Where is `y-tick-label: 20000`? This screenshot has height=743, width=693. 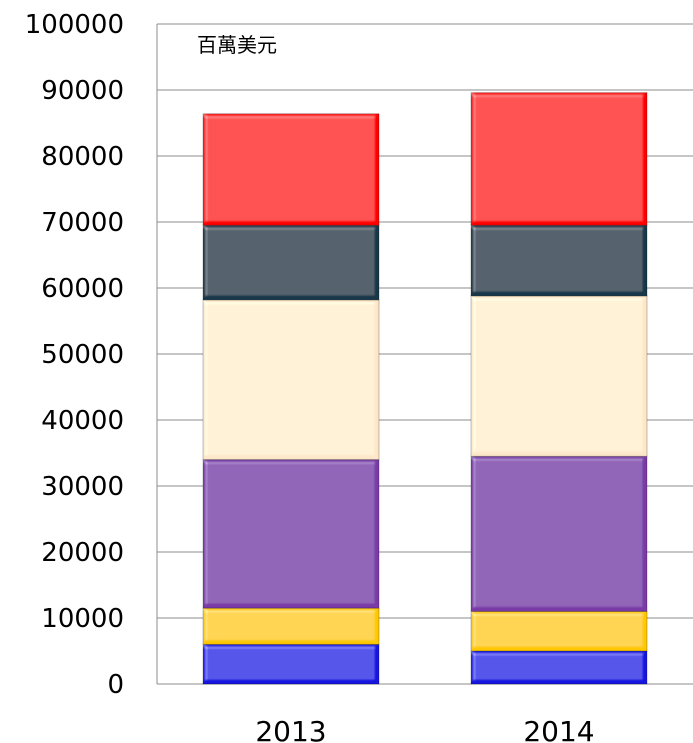
y-tick-label: 20000 is located at coordinates (82, 553).